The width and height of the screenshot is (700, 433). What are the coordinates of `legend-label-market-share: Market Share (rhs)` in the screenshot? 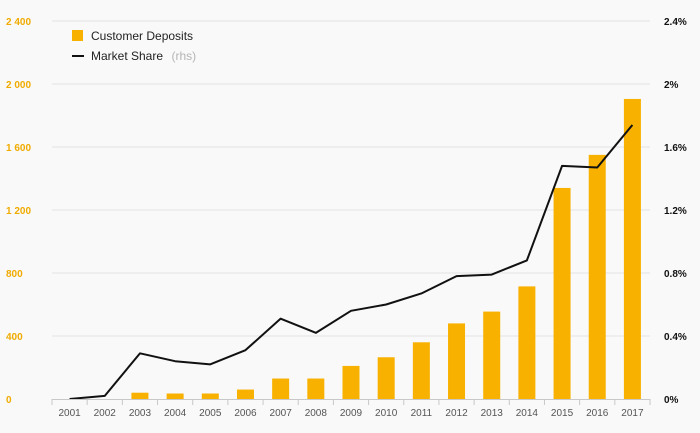 It's located at (143, 55).